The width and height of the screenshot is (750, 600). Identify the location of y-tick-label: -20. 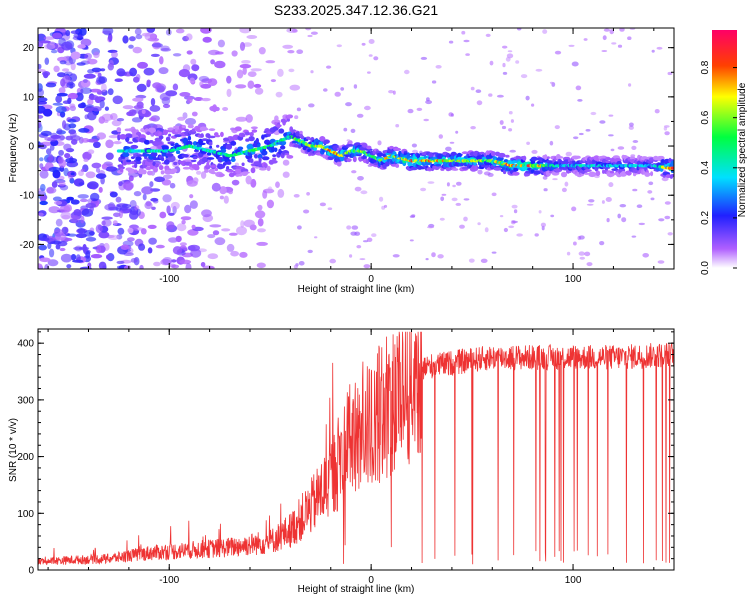
(27, 245).